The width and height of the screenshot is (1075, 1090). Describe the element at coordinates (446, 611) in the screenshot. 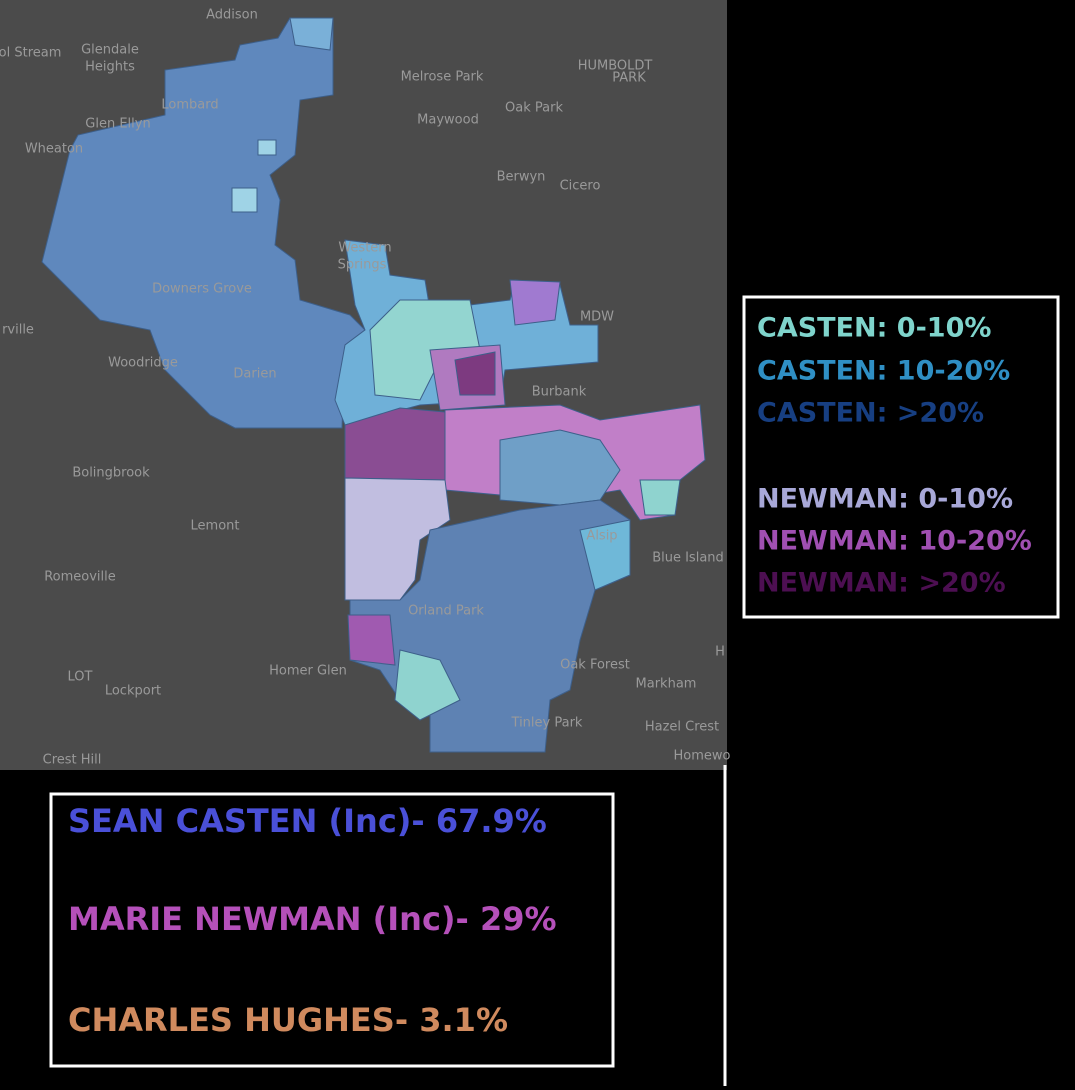

I see `place-label: Orland Park` at that location.